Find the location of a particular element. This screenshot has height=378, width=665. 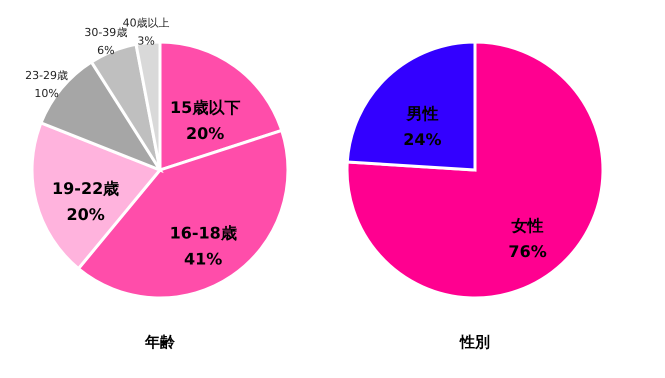

data-label: 3% is located at coordinates (146, 41).